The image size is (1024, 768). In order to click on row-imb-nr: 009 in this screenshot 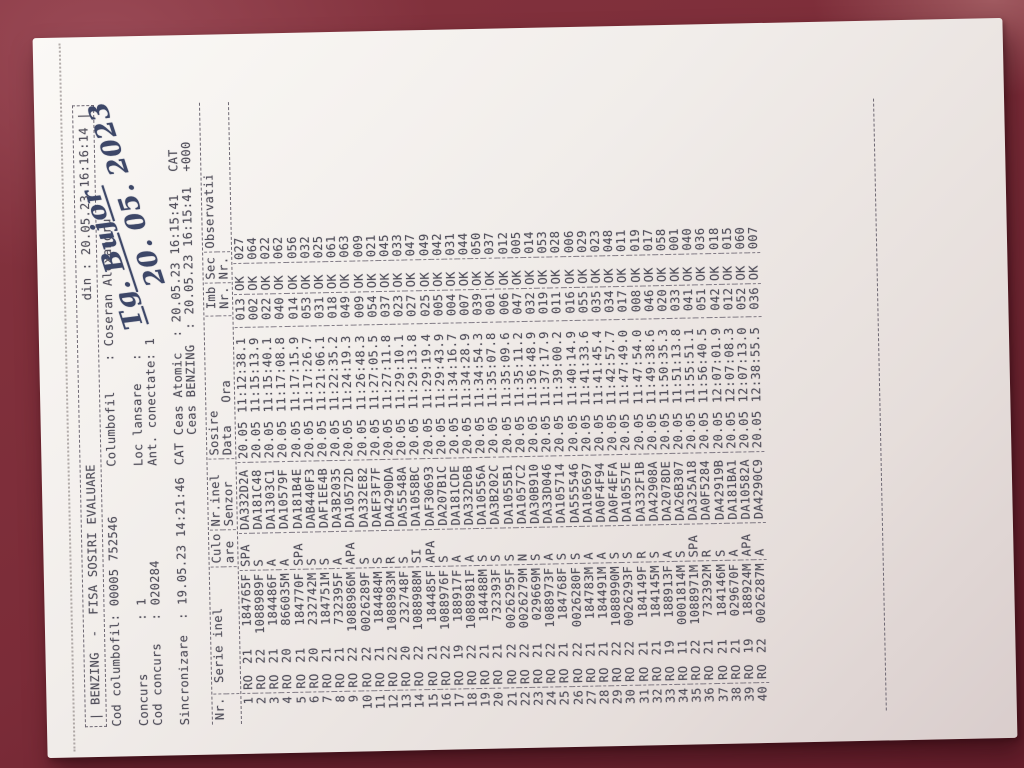, I will do `click(359, 309)`.